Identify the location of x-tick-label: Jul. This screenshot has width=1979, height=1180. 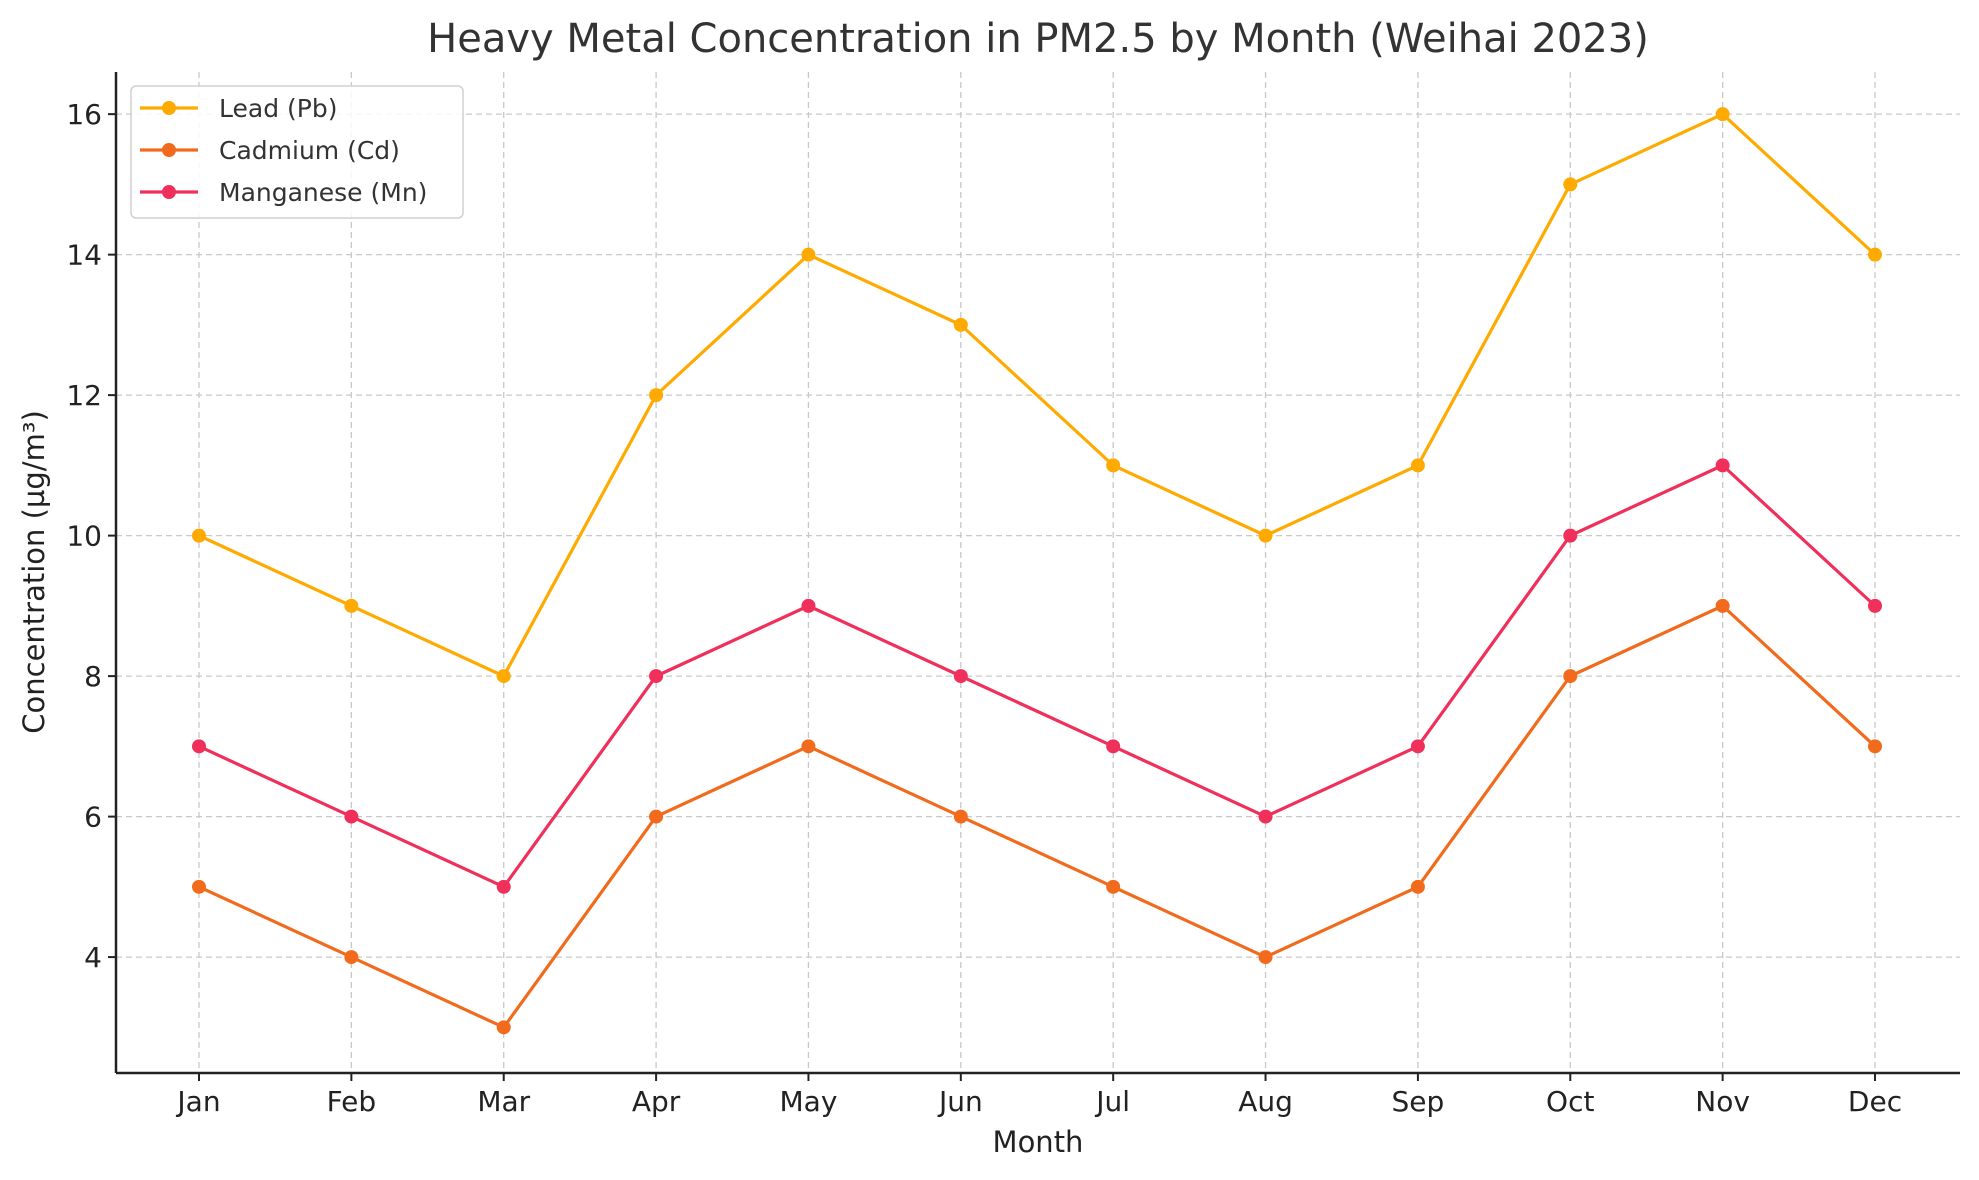
(1112, 1101).